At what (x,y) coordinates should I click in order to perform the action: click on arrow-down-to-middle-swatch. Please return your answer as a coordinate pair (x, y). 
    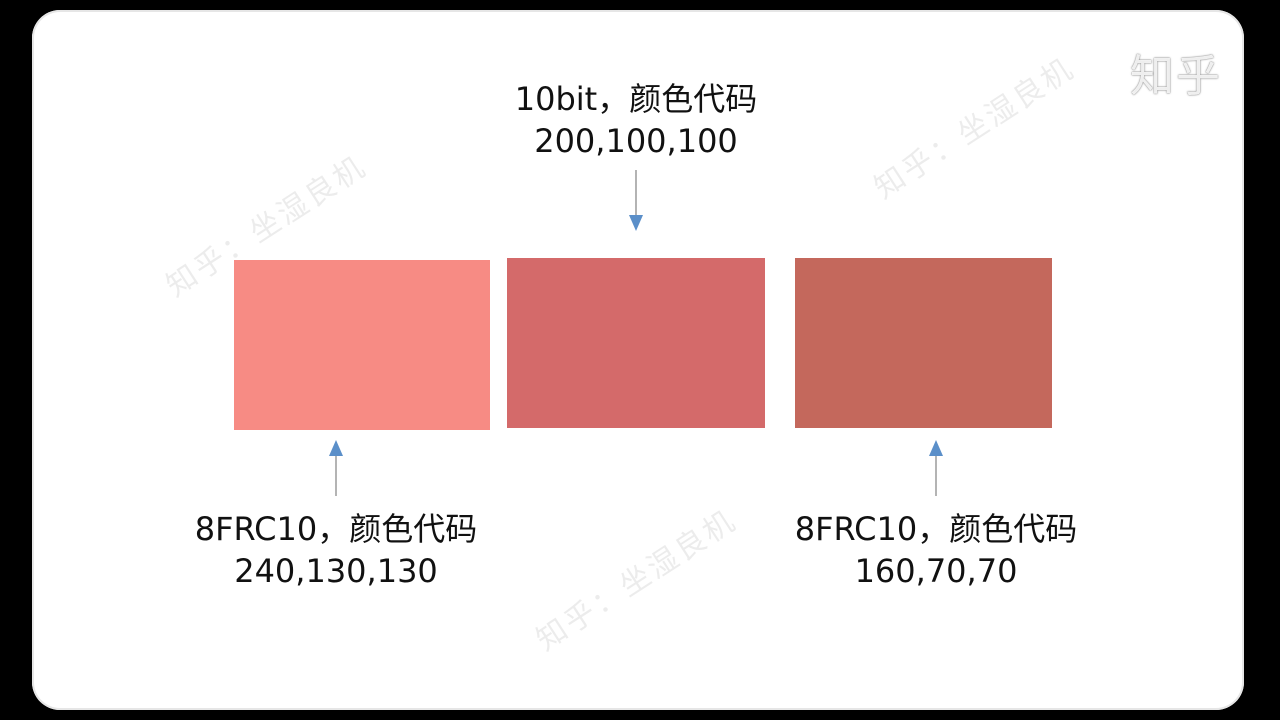
    Looking at the image, I should click on (636, 200).